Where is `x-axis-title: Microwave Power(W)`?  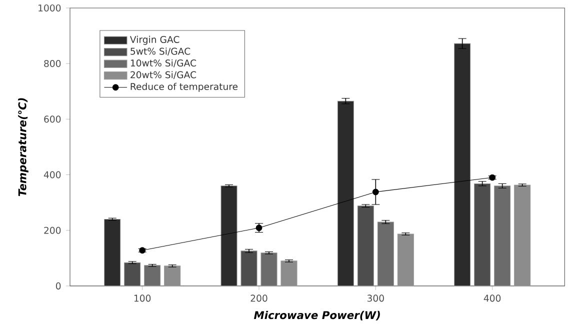 x-axis-title: Microwave Power(W) is located at coordinates (317, 315).